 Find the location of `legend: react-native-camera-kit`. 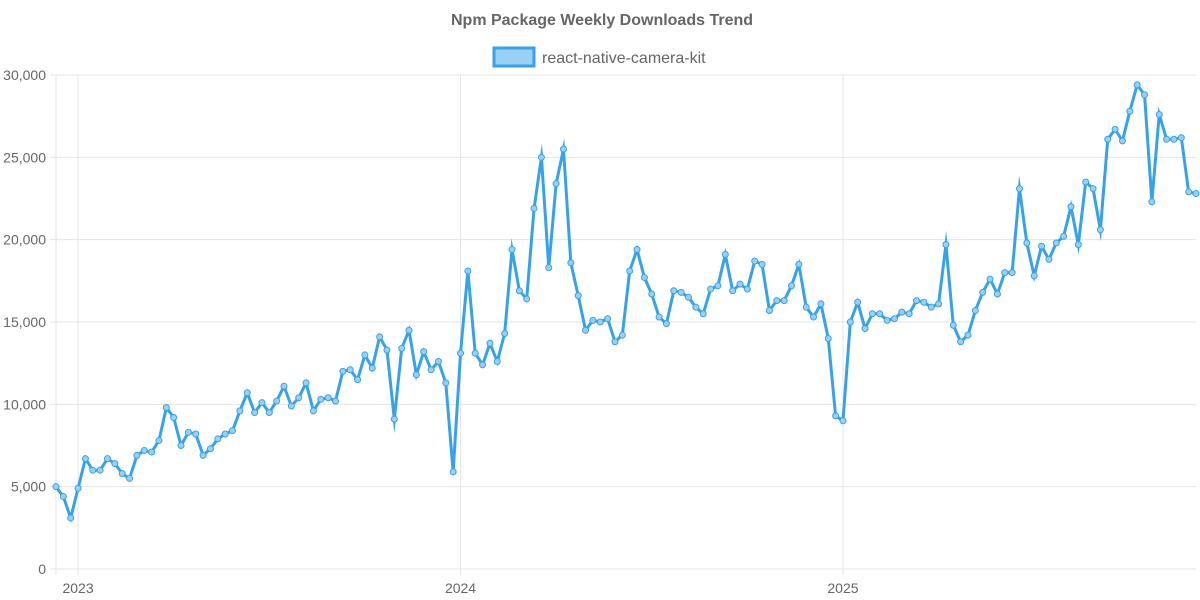

legend: react-native-camera-kit is located at coordinates (599, 57).